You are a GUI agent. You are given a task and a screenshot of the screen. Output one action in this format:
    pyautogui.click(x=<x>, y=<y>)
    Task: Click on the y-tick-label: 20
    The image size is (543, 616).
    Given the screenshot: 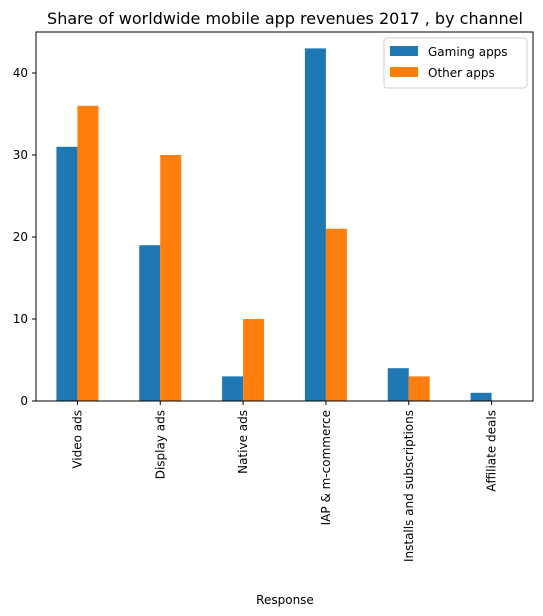 What is the action you would take?
    pyautogui.click(x=20, y=237)
    